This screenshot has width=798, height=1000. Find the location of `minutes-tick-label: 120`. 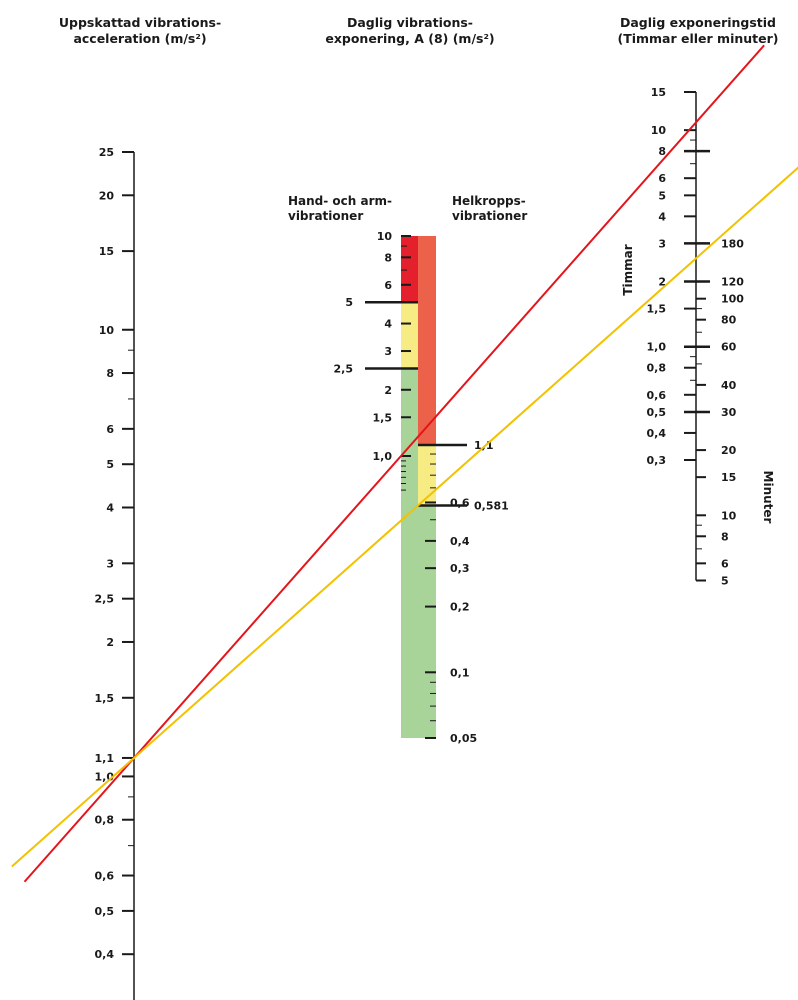

minutes-tick-label: 120 is located at coordinates (732, 282).